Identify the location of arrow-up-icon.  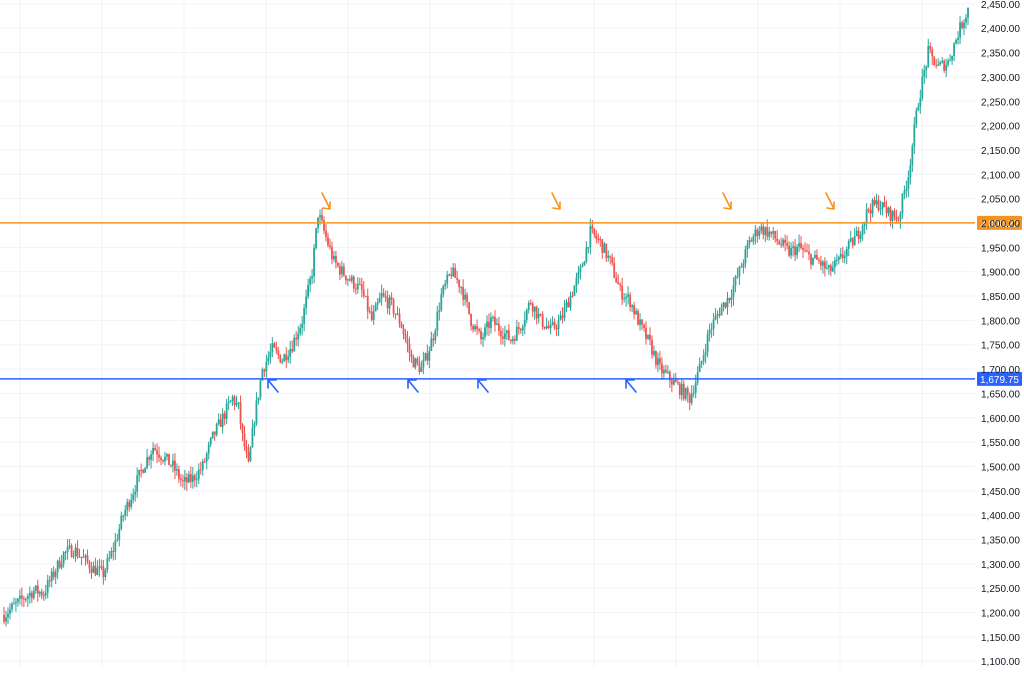
(483, 386).